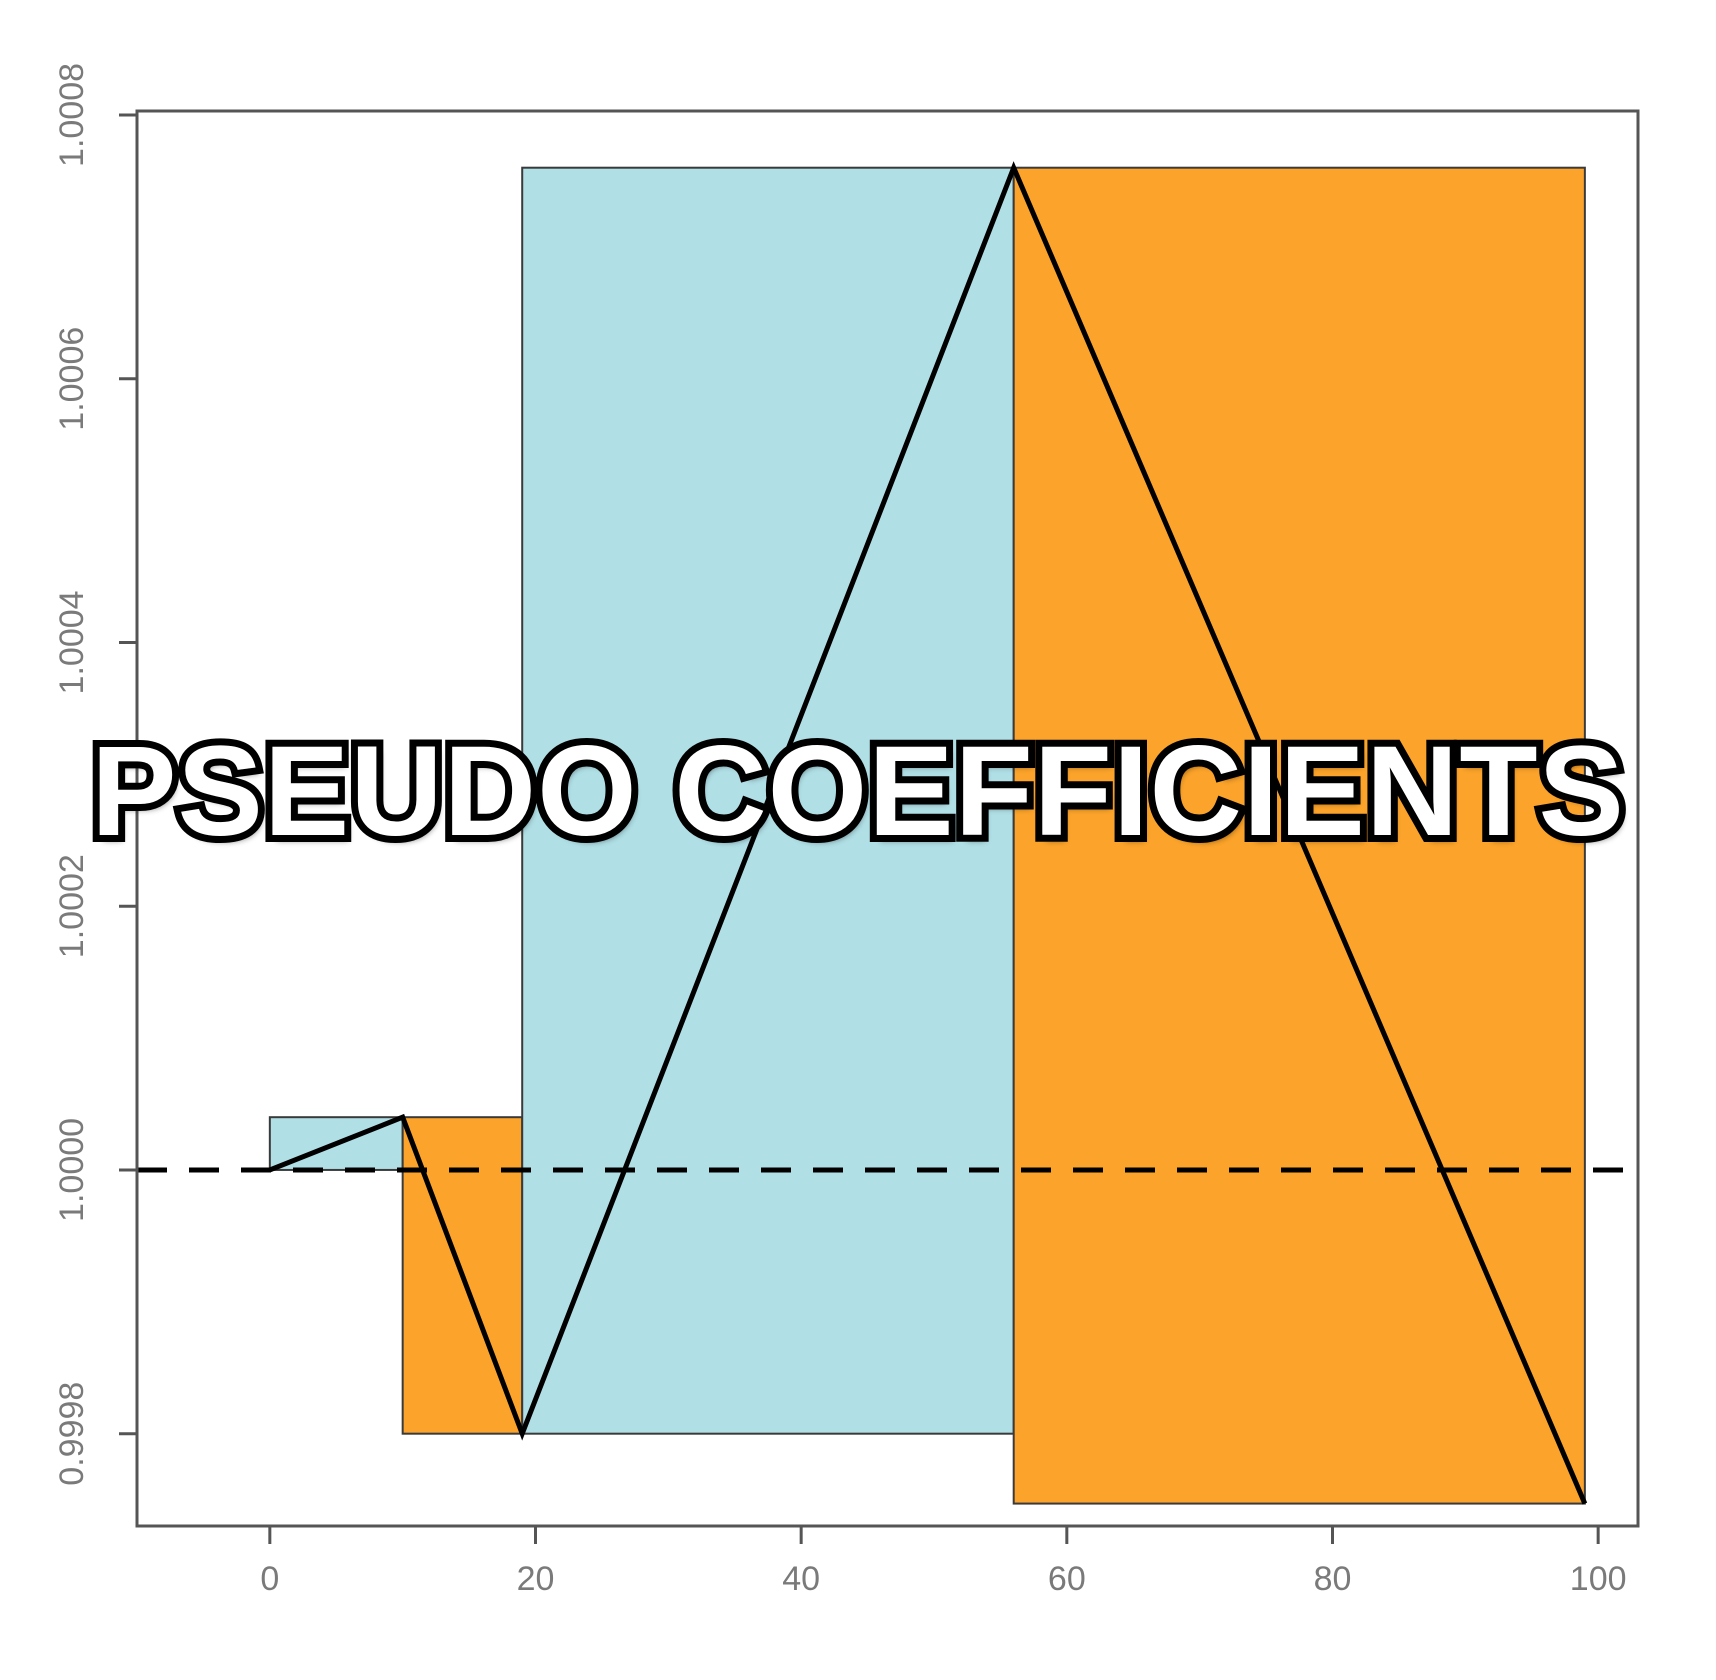  What do you see at coordinates (72, 115) in the screenshot?
I see `y-tick-label: 1.0008` at bounding box center [72, 115].